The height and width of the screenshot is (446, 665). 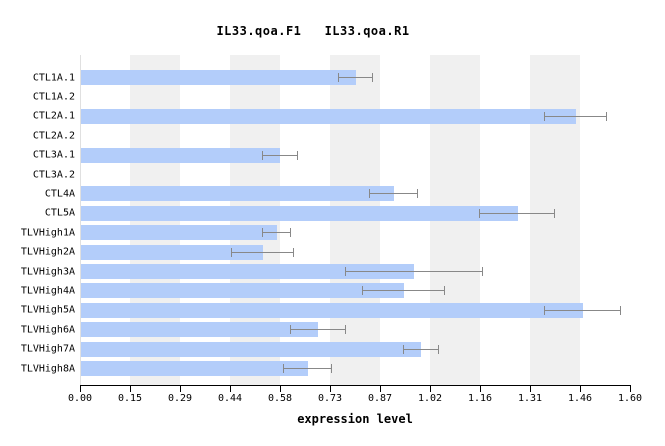 I want to click on category-label: CTL2A.1, so click(x=53, y=116).